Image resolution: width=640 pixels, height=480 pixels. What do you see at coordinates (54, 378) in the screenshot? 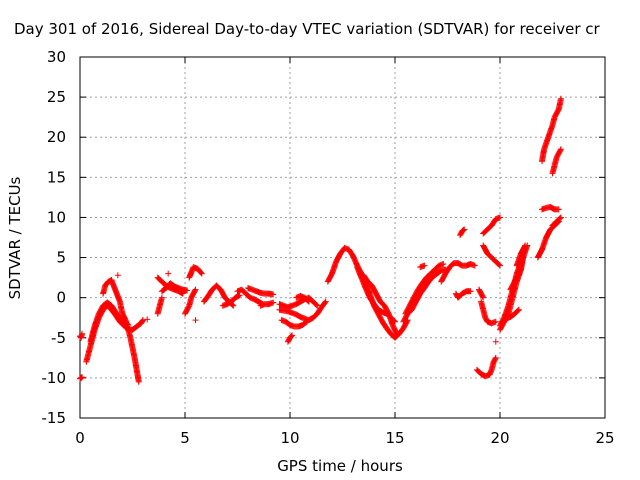
I see `y-tick-label: -10` at bounding box center [54, 378].